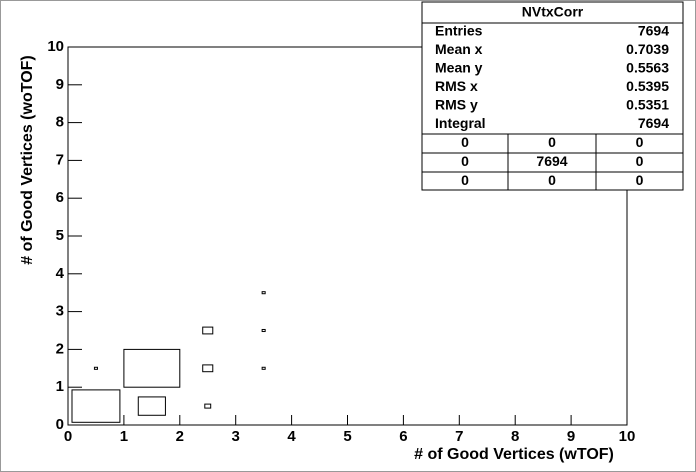 This screenshot has height=472, width=696. Describe the element at coordinates (647, 68) in the screenshot. I see `stats-value: 0.5563` at that location.